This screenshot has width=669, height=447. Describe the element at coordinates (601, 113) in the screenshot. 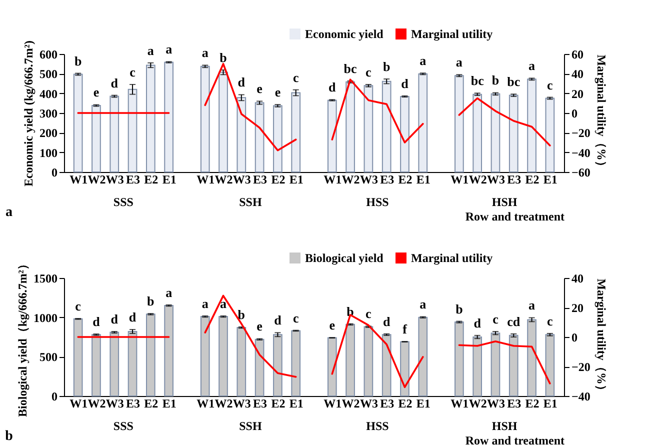

I see `y2-axis-title: Marginal utility（%）` at that location.